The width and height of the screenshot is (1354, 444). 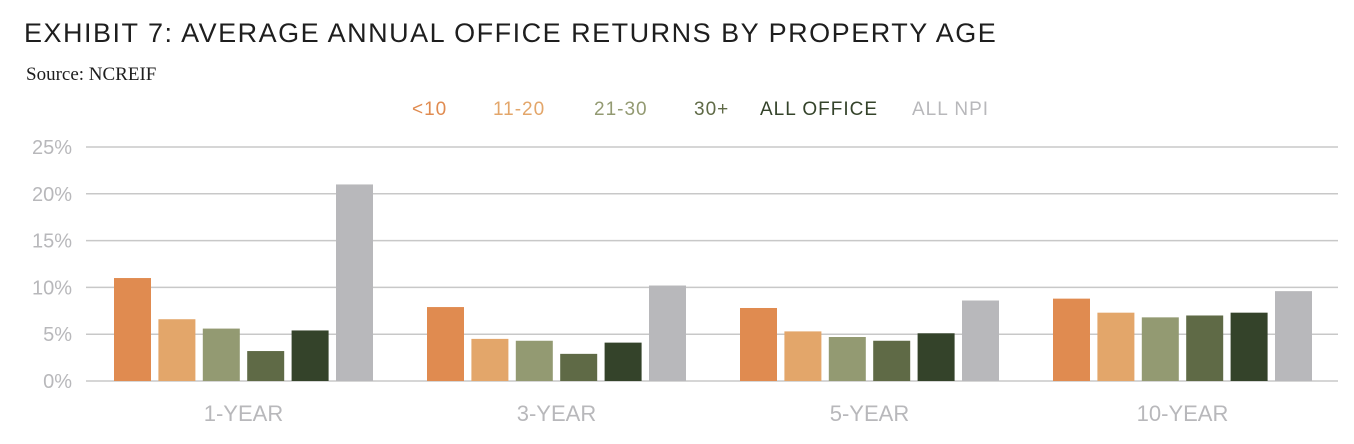 I want to click on legend-item: ALL NPI, so click(x=950, y=109).